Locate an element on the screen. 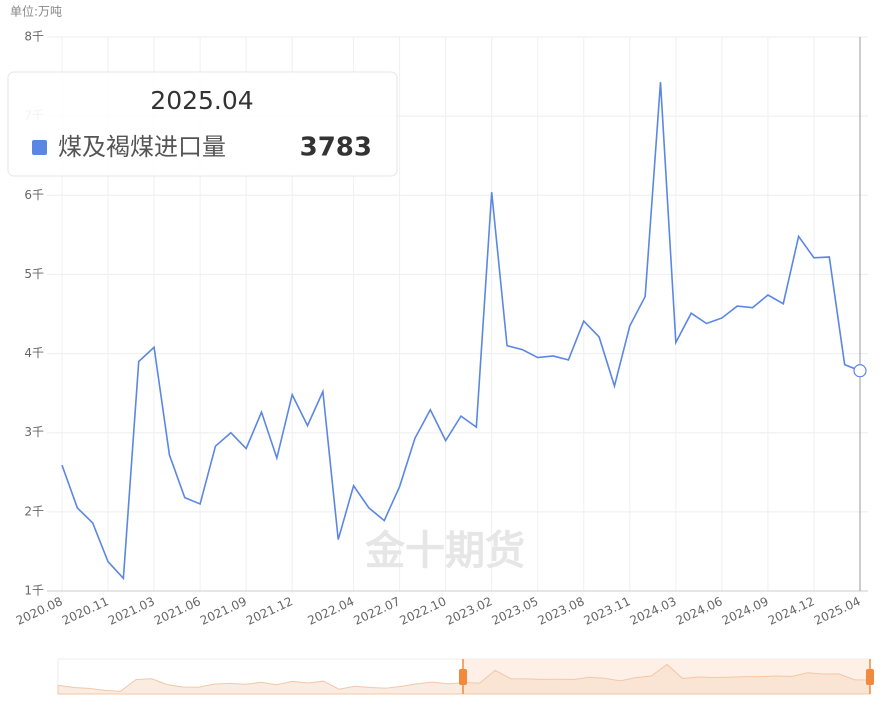 This screenshot has height=715, width=895. x-tick-label: 2021.09 is located at coordinates (223, 611).